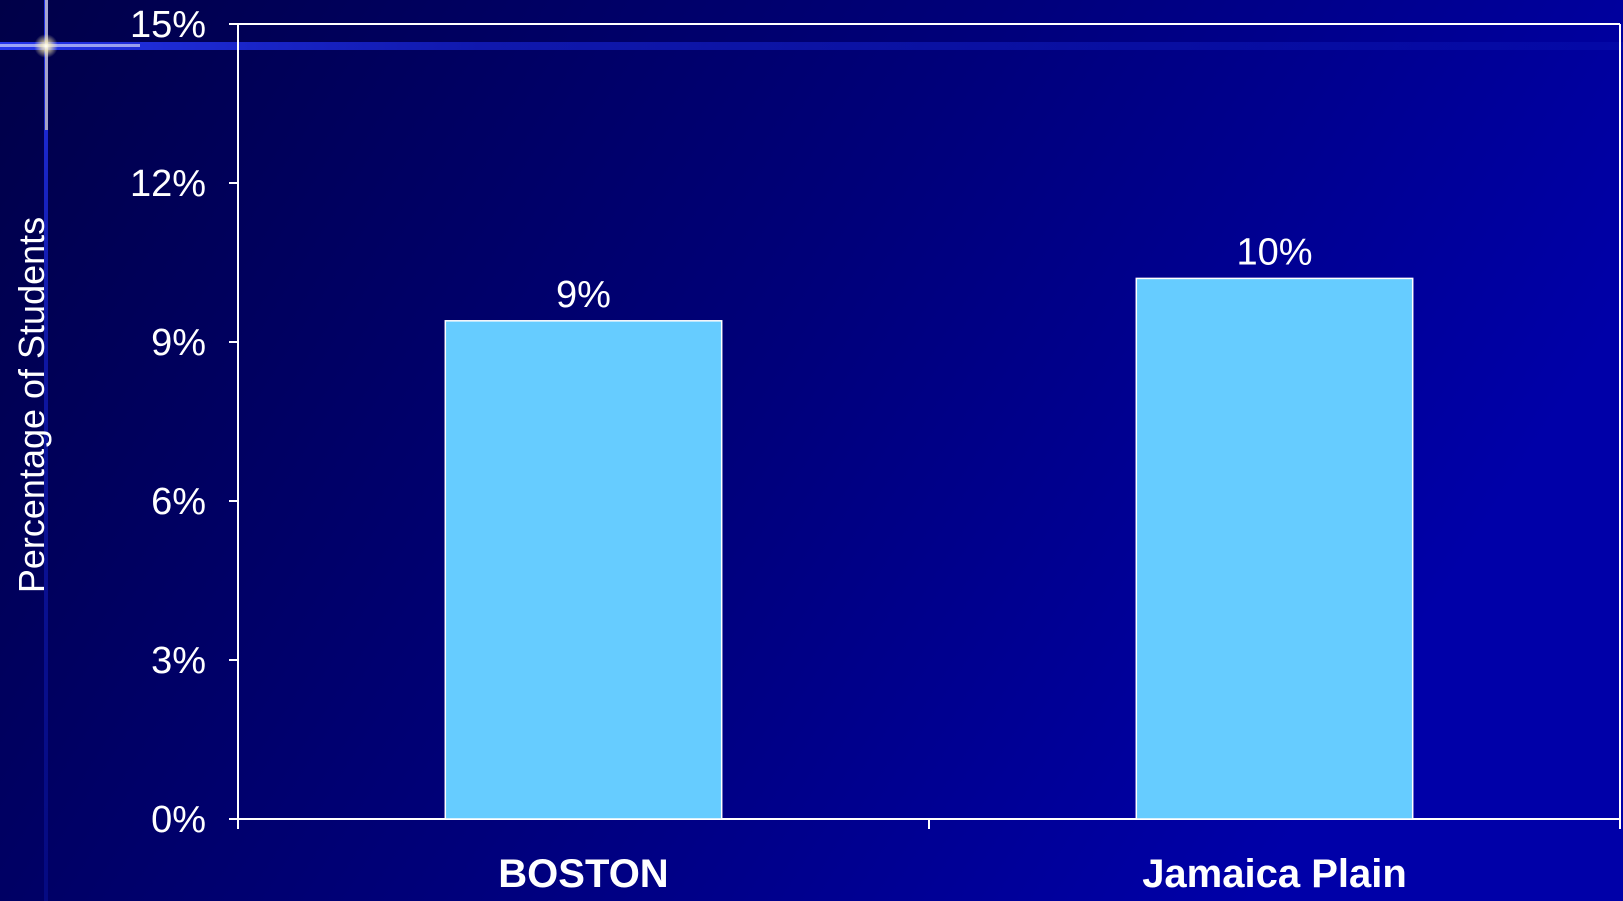  What do you see at coordinates (70, 45) in the screenshot?
I see `sparkle-ray-horizontal` at bounding box center [70, 45].